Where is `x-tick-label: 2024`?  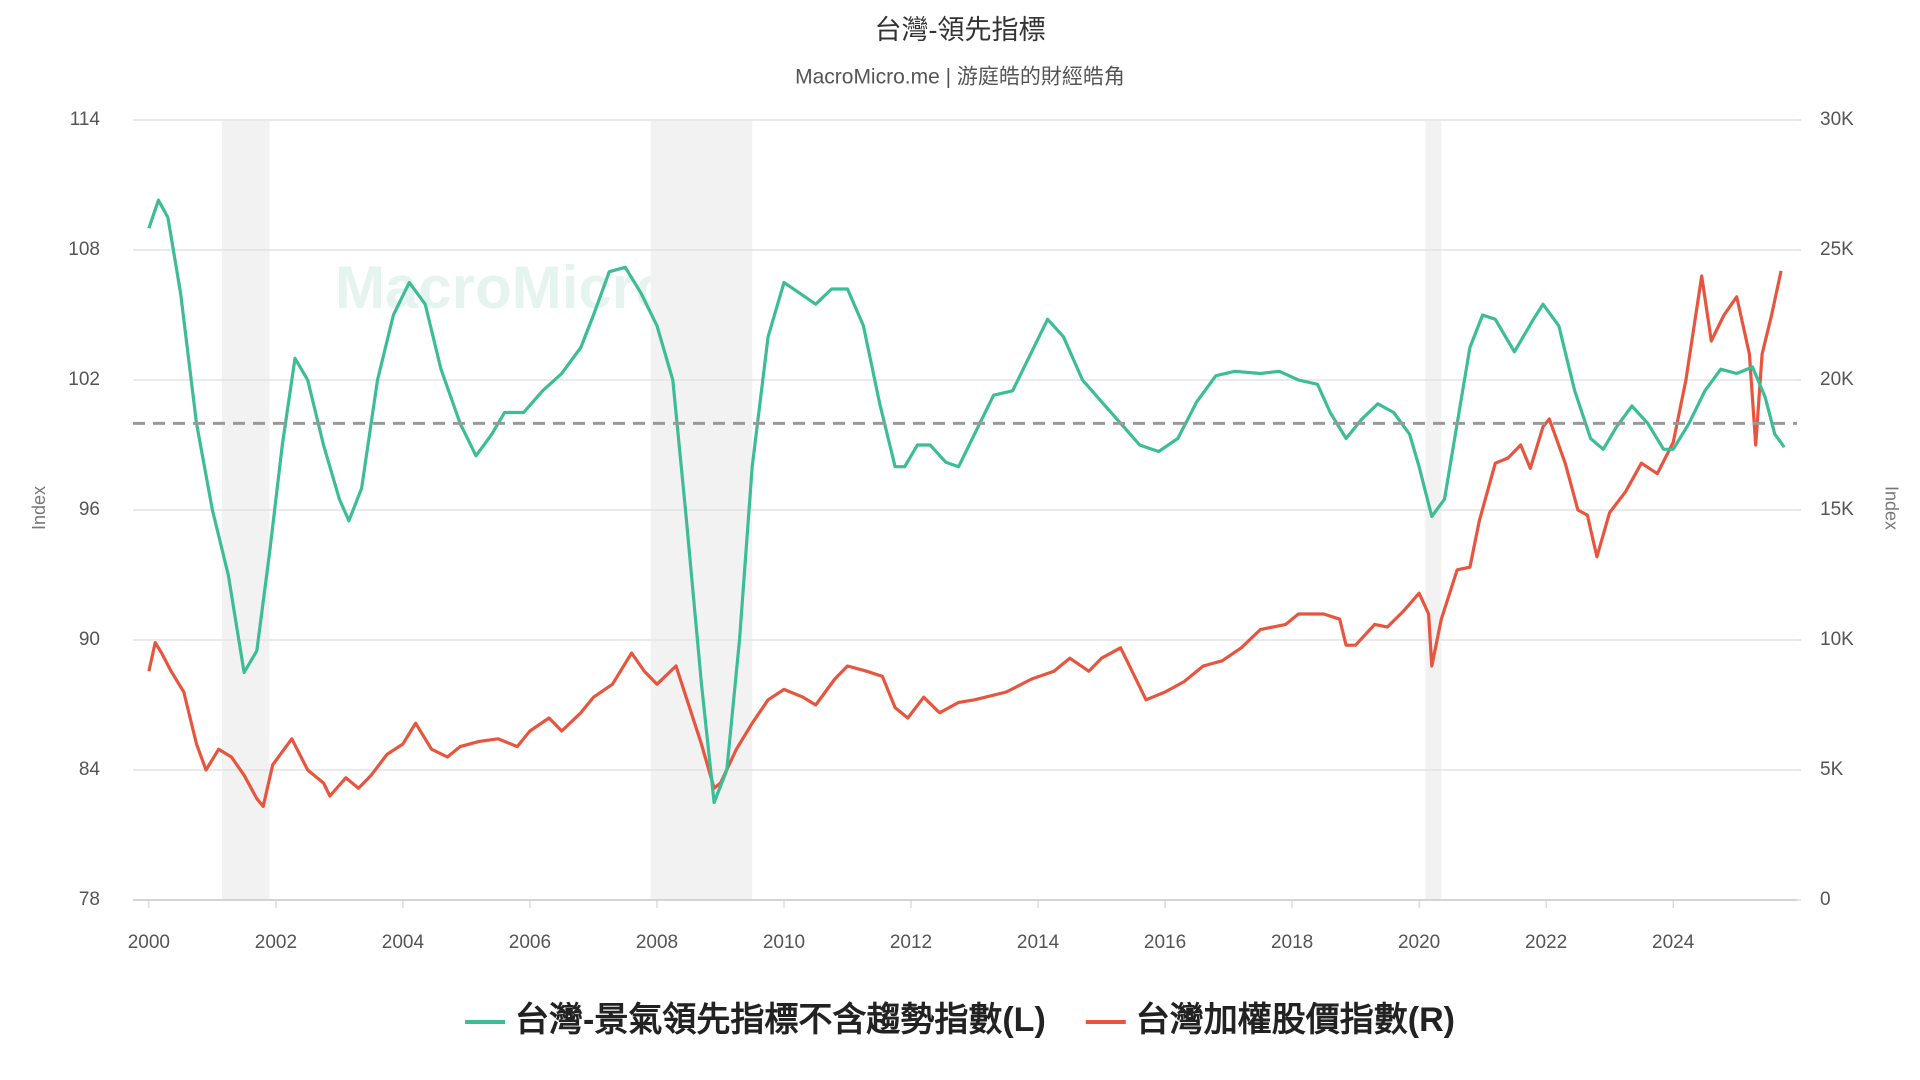 x-tick-label: 2024 is located at coordinates (1673, 942).